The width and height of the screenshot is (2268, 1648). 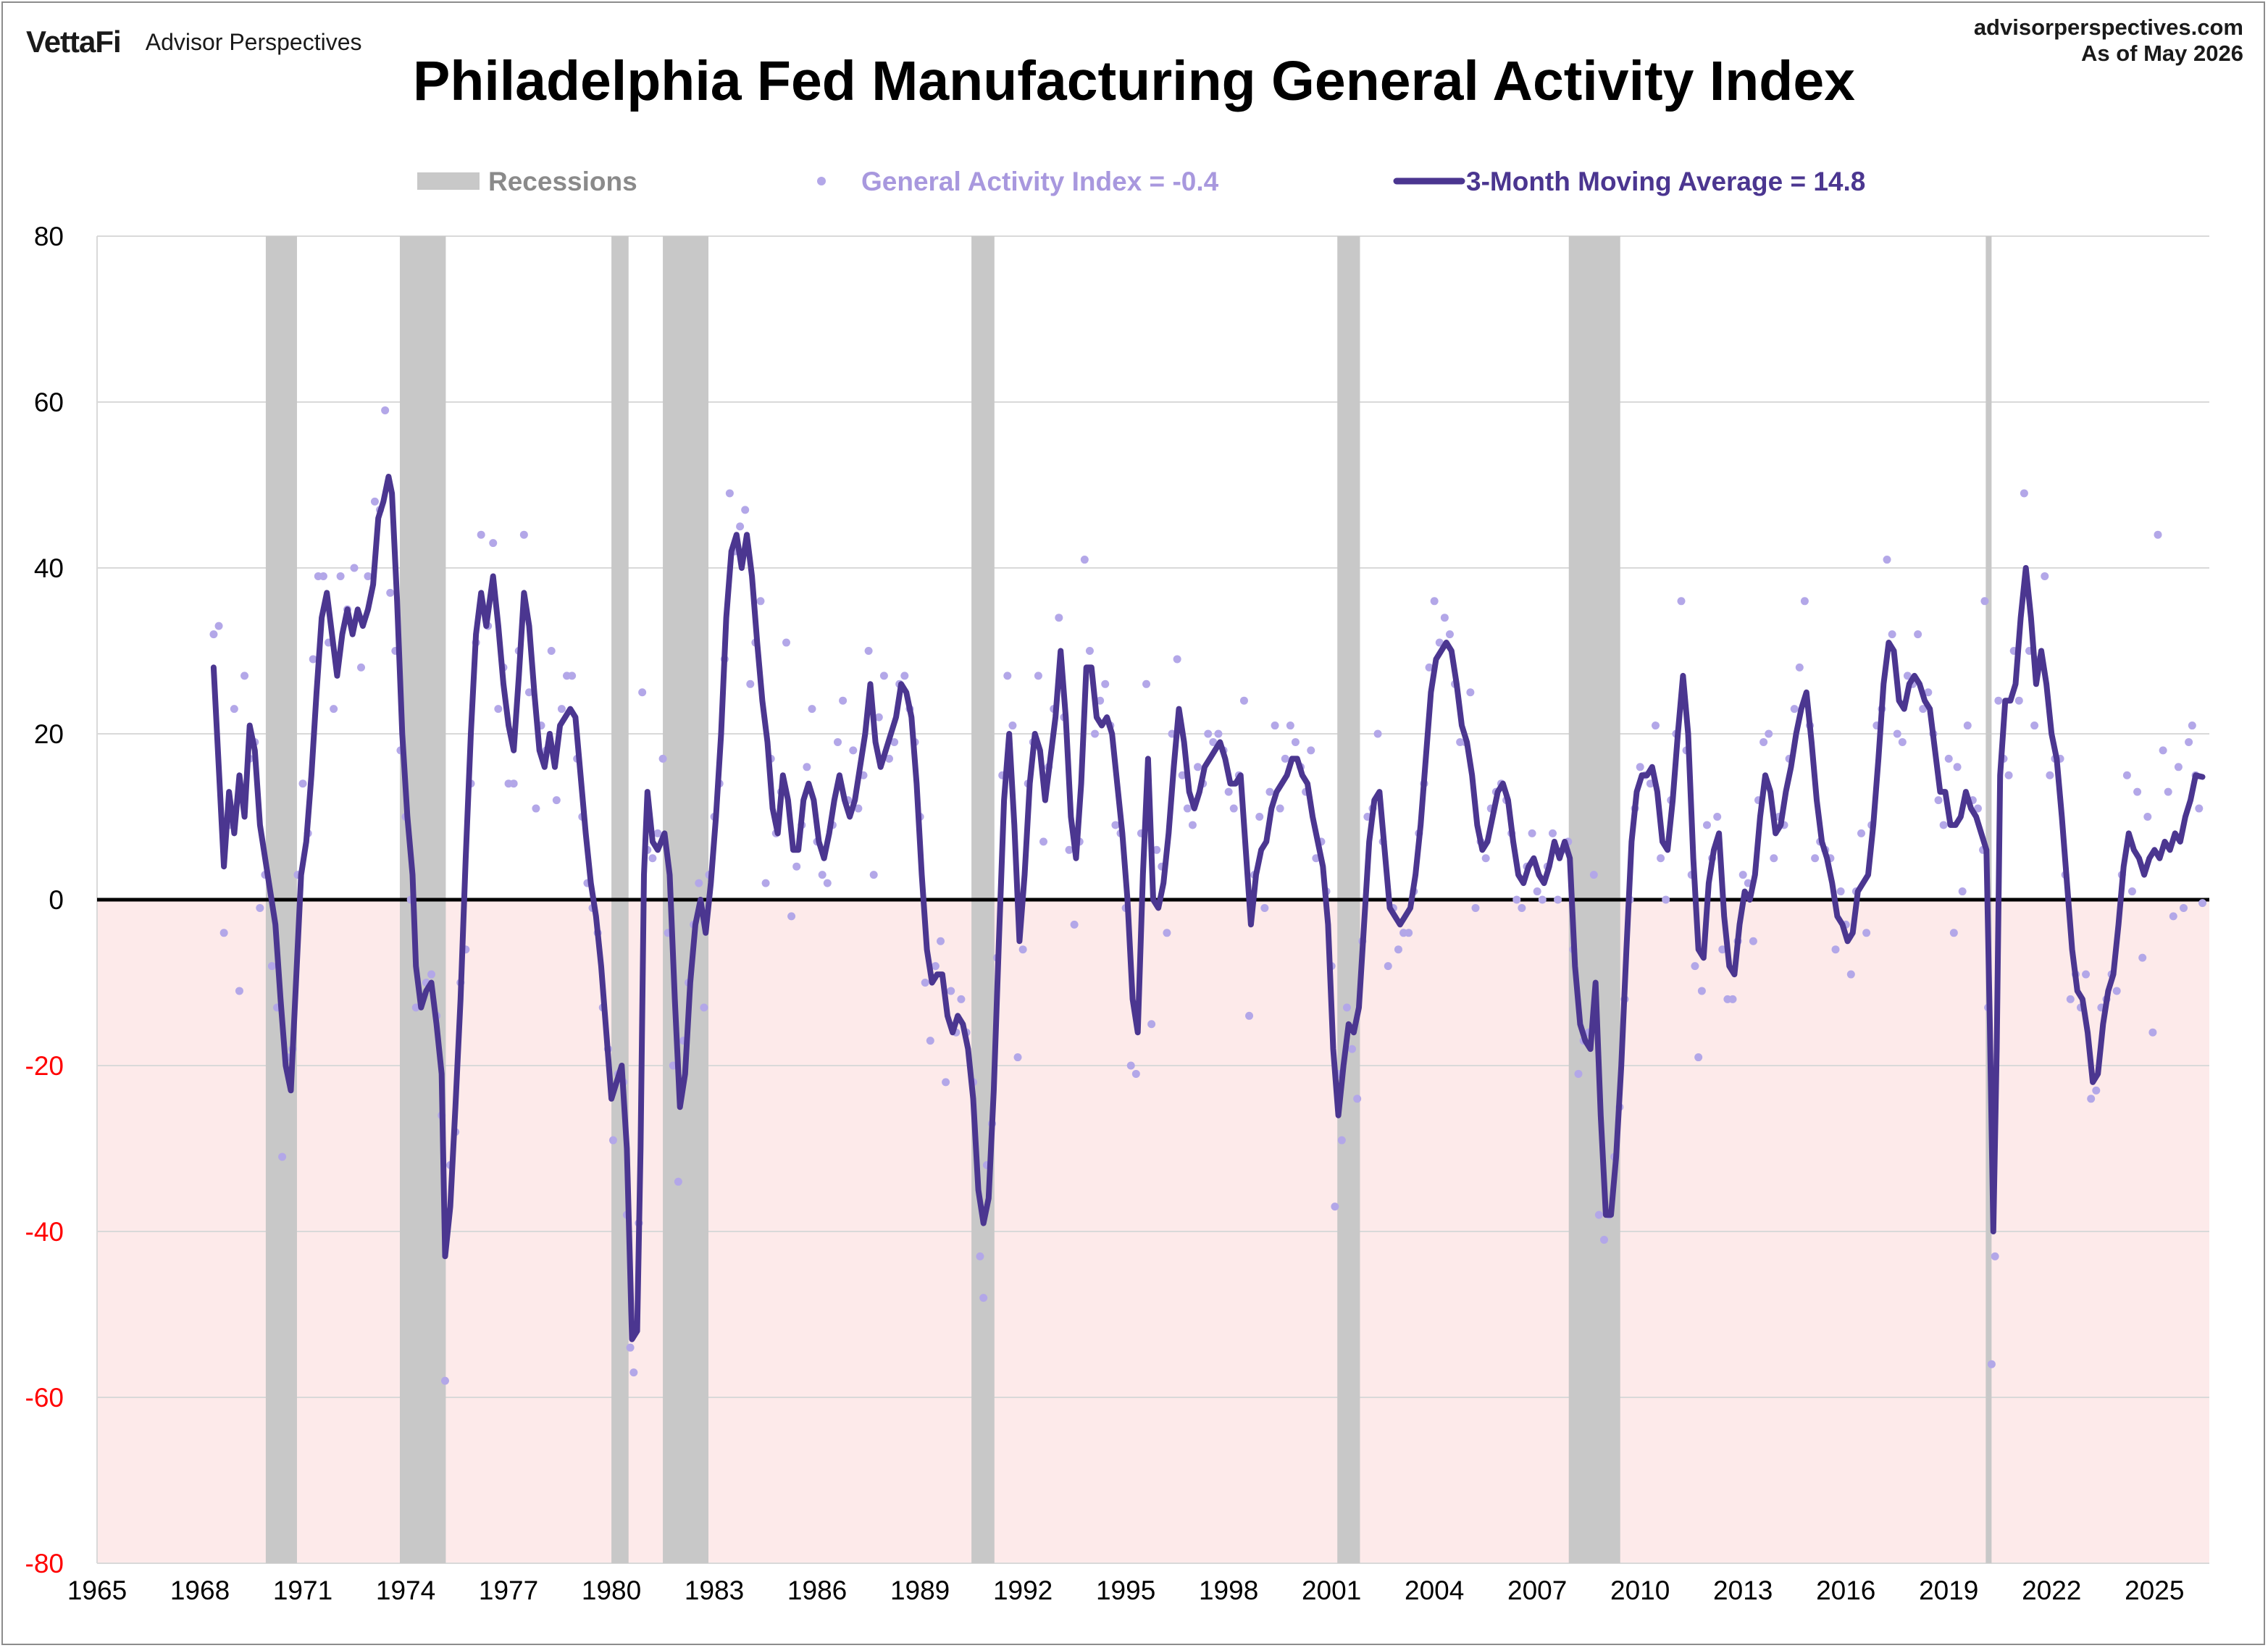 I want to click on y-tick-label: 20, so click(x=49, y=734).